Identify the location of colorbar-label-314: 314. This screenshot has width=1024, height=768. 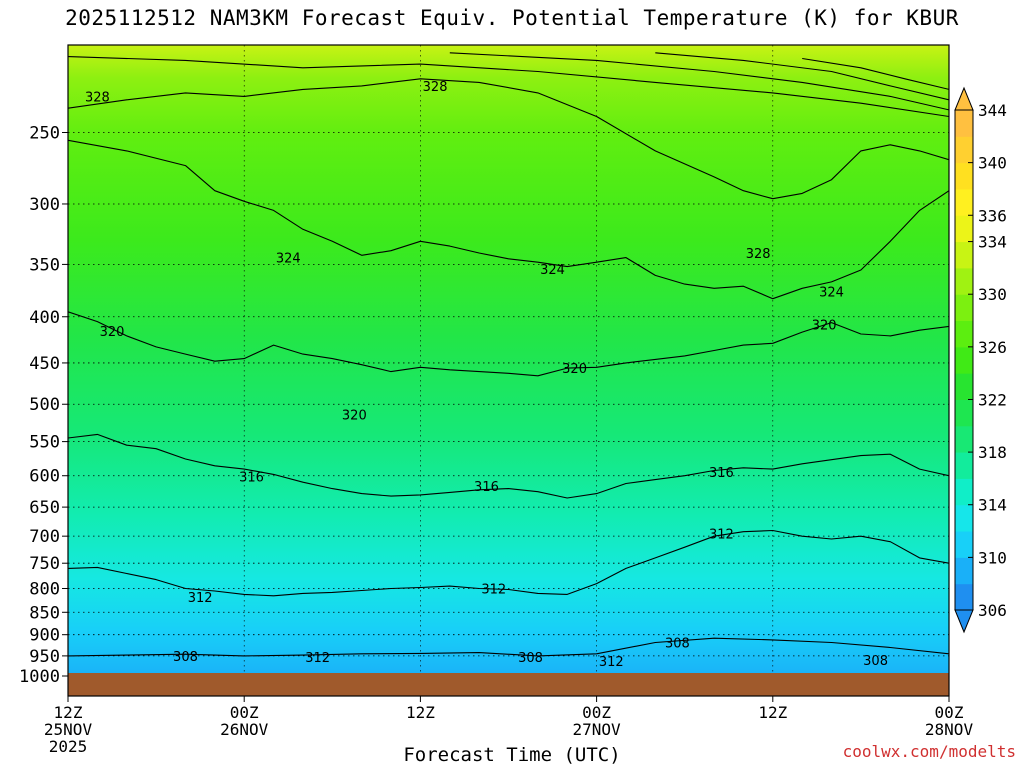
(992, 505).